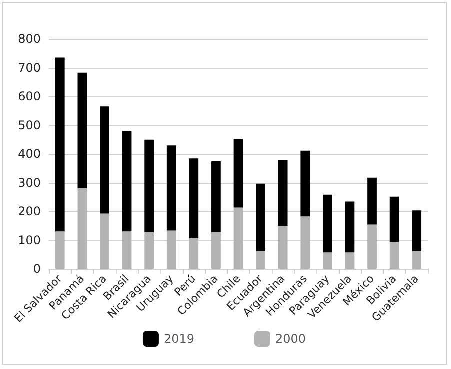  I want to click on y-tick-label: 100, so click(29, 240).